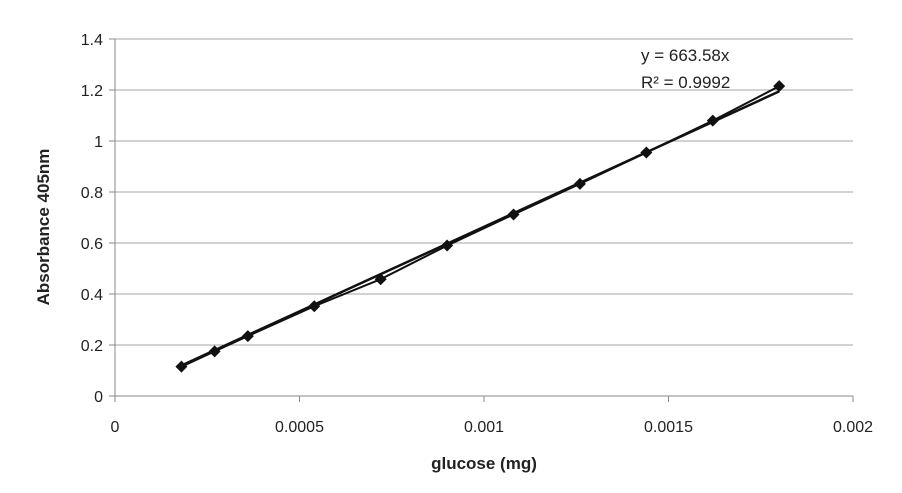  What do you see at coordinates (484, 463) in the screenshot?
I see `x-axis-title: glucose (mg)` at bounding box center [484, 463].